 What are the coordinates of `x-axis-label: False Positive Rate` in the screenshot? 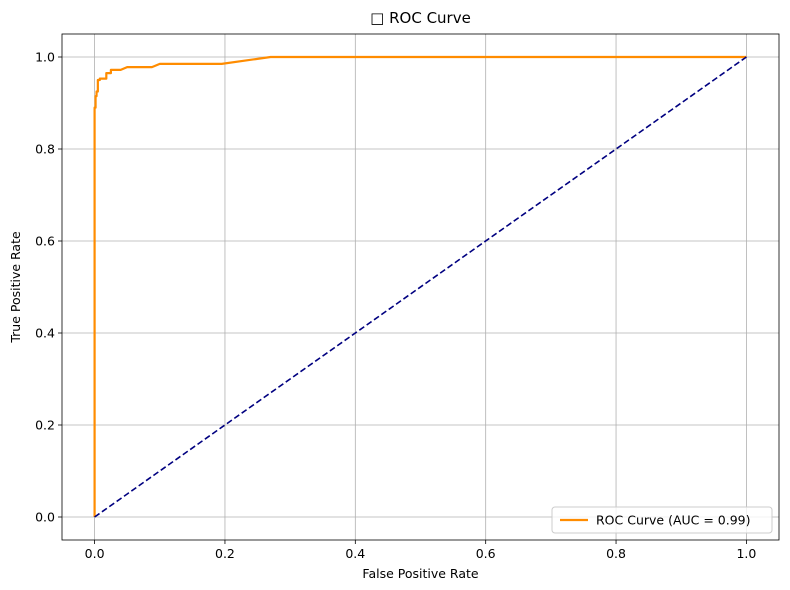 It's located at (420, 573).